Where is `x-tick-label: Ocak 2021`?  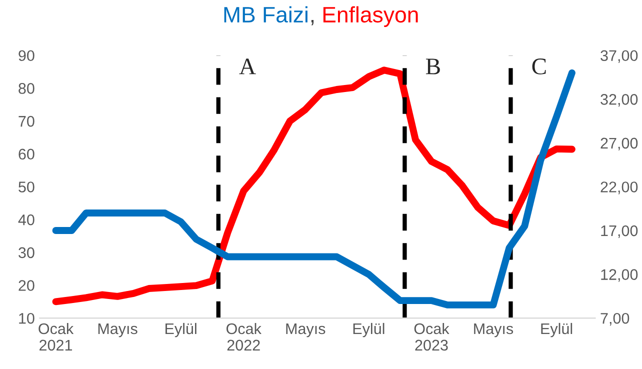
x-tick-label: Ocak 2021 is located at coordinates (56, 336).